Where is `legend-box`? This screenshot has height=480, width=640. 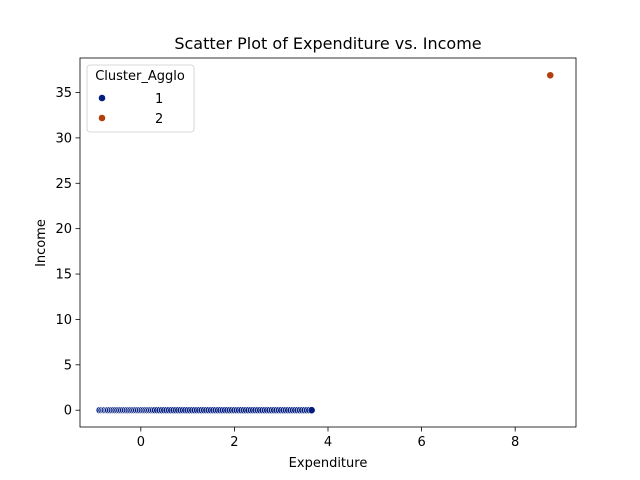 legend-box is located at coordinates (140, 98).